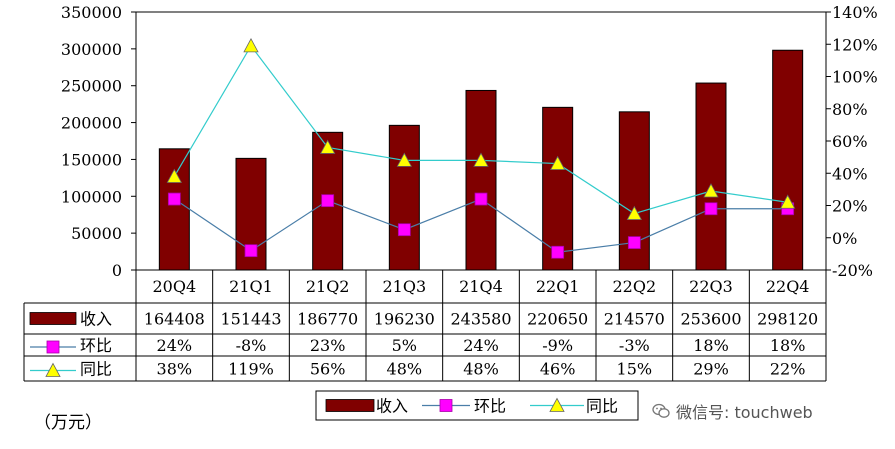 This screenshot has height=449, width=895. I want to click on right-tick-label: 80%, so click(850, 109).